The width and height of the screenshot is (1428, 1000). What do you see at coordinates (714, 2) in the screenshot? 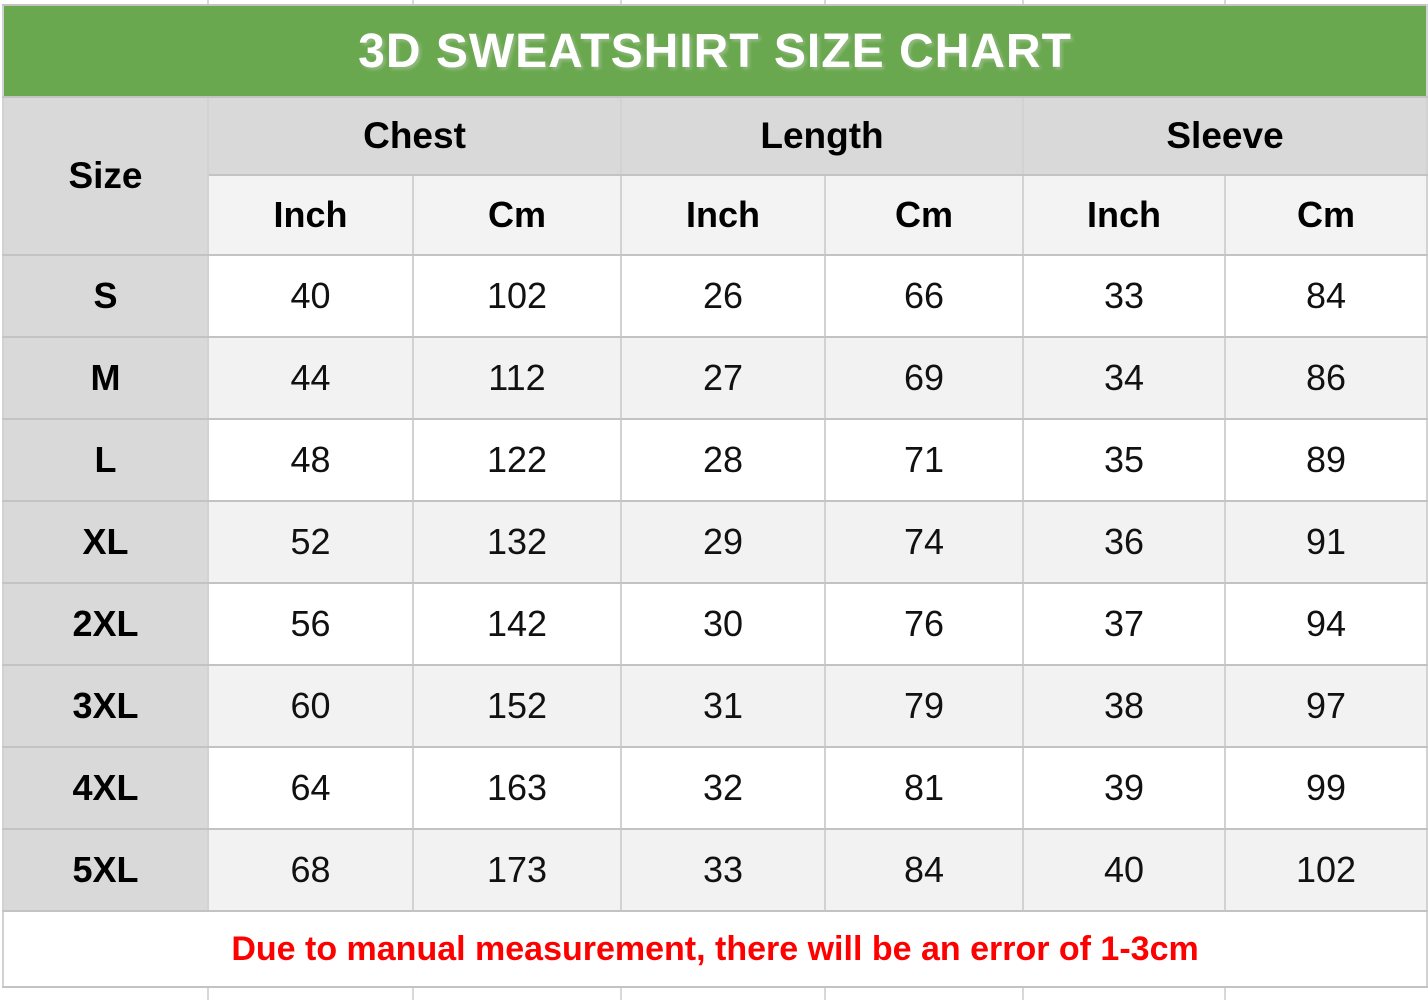
I see `top-gridline-strip` at bounding box center [714, 2].